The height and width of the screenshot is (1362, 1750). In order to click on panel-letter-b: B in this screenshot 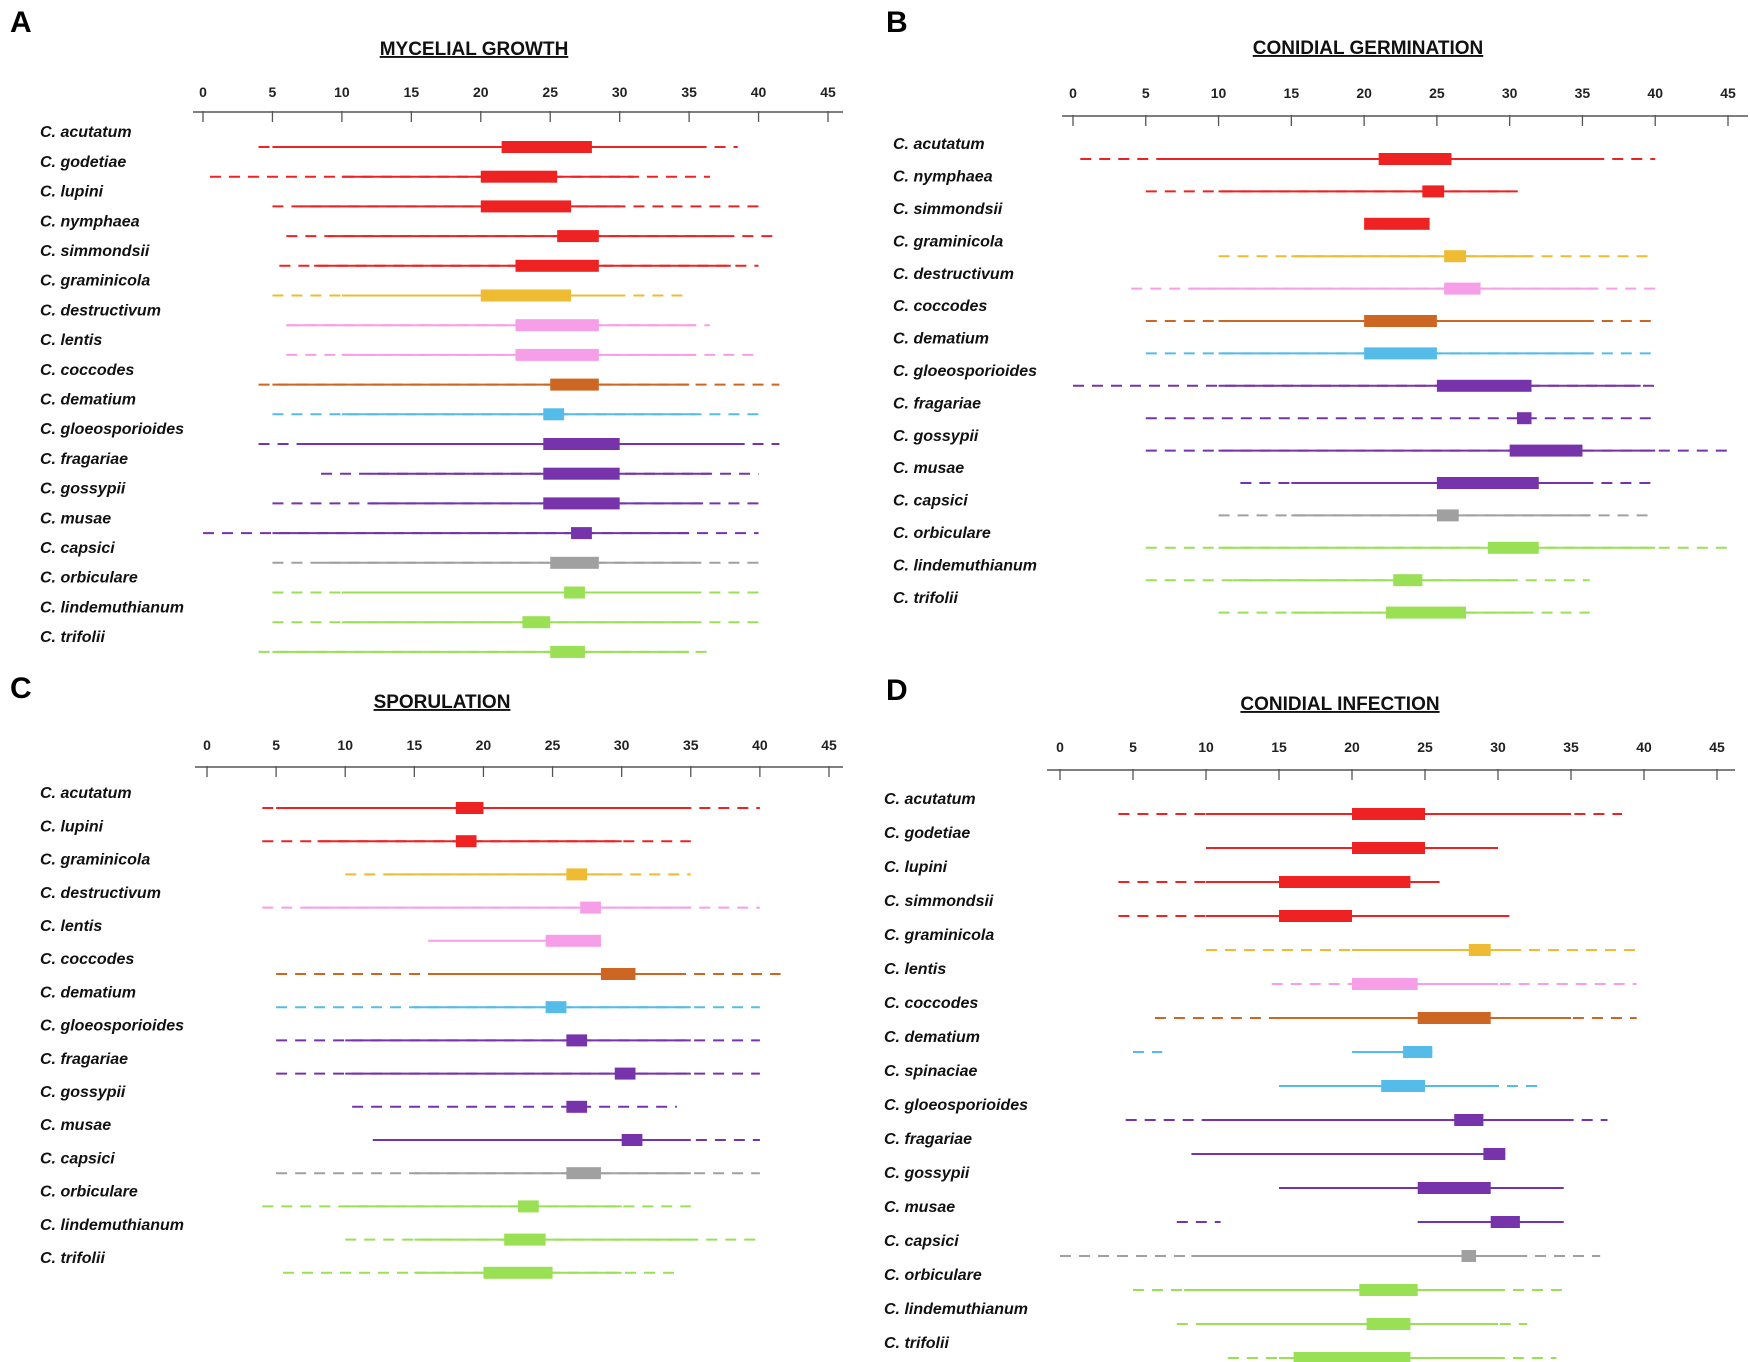, I will do `click(897, 22)`.